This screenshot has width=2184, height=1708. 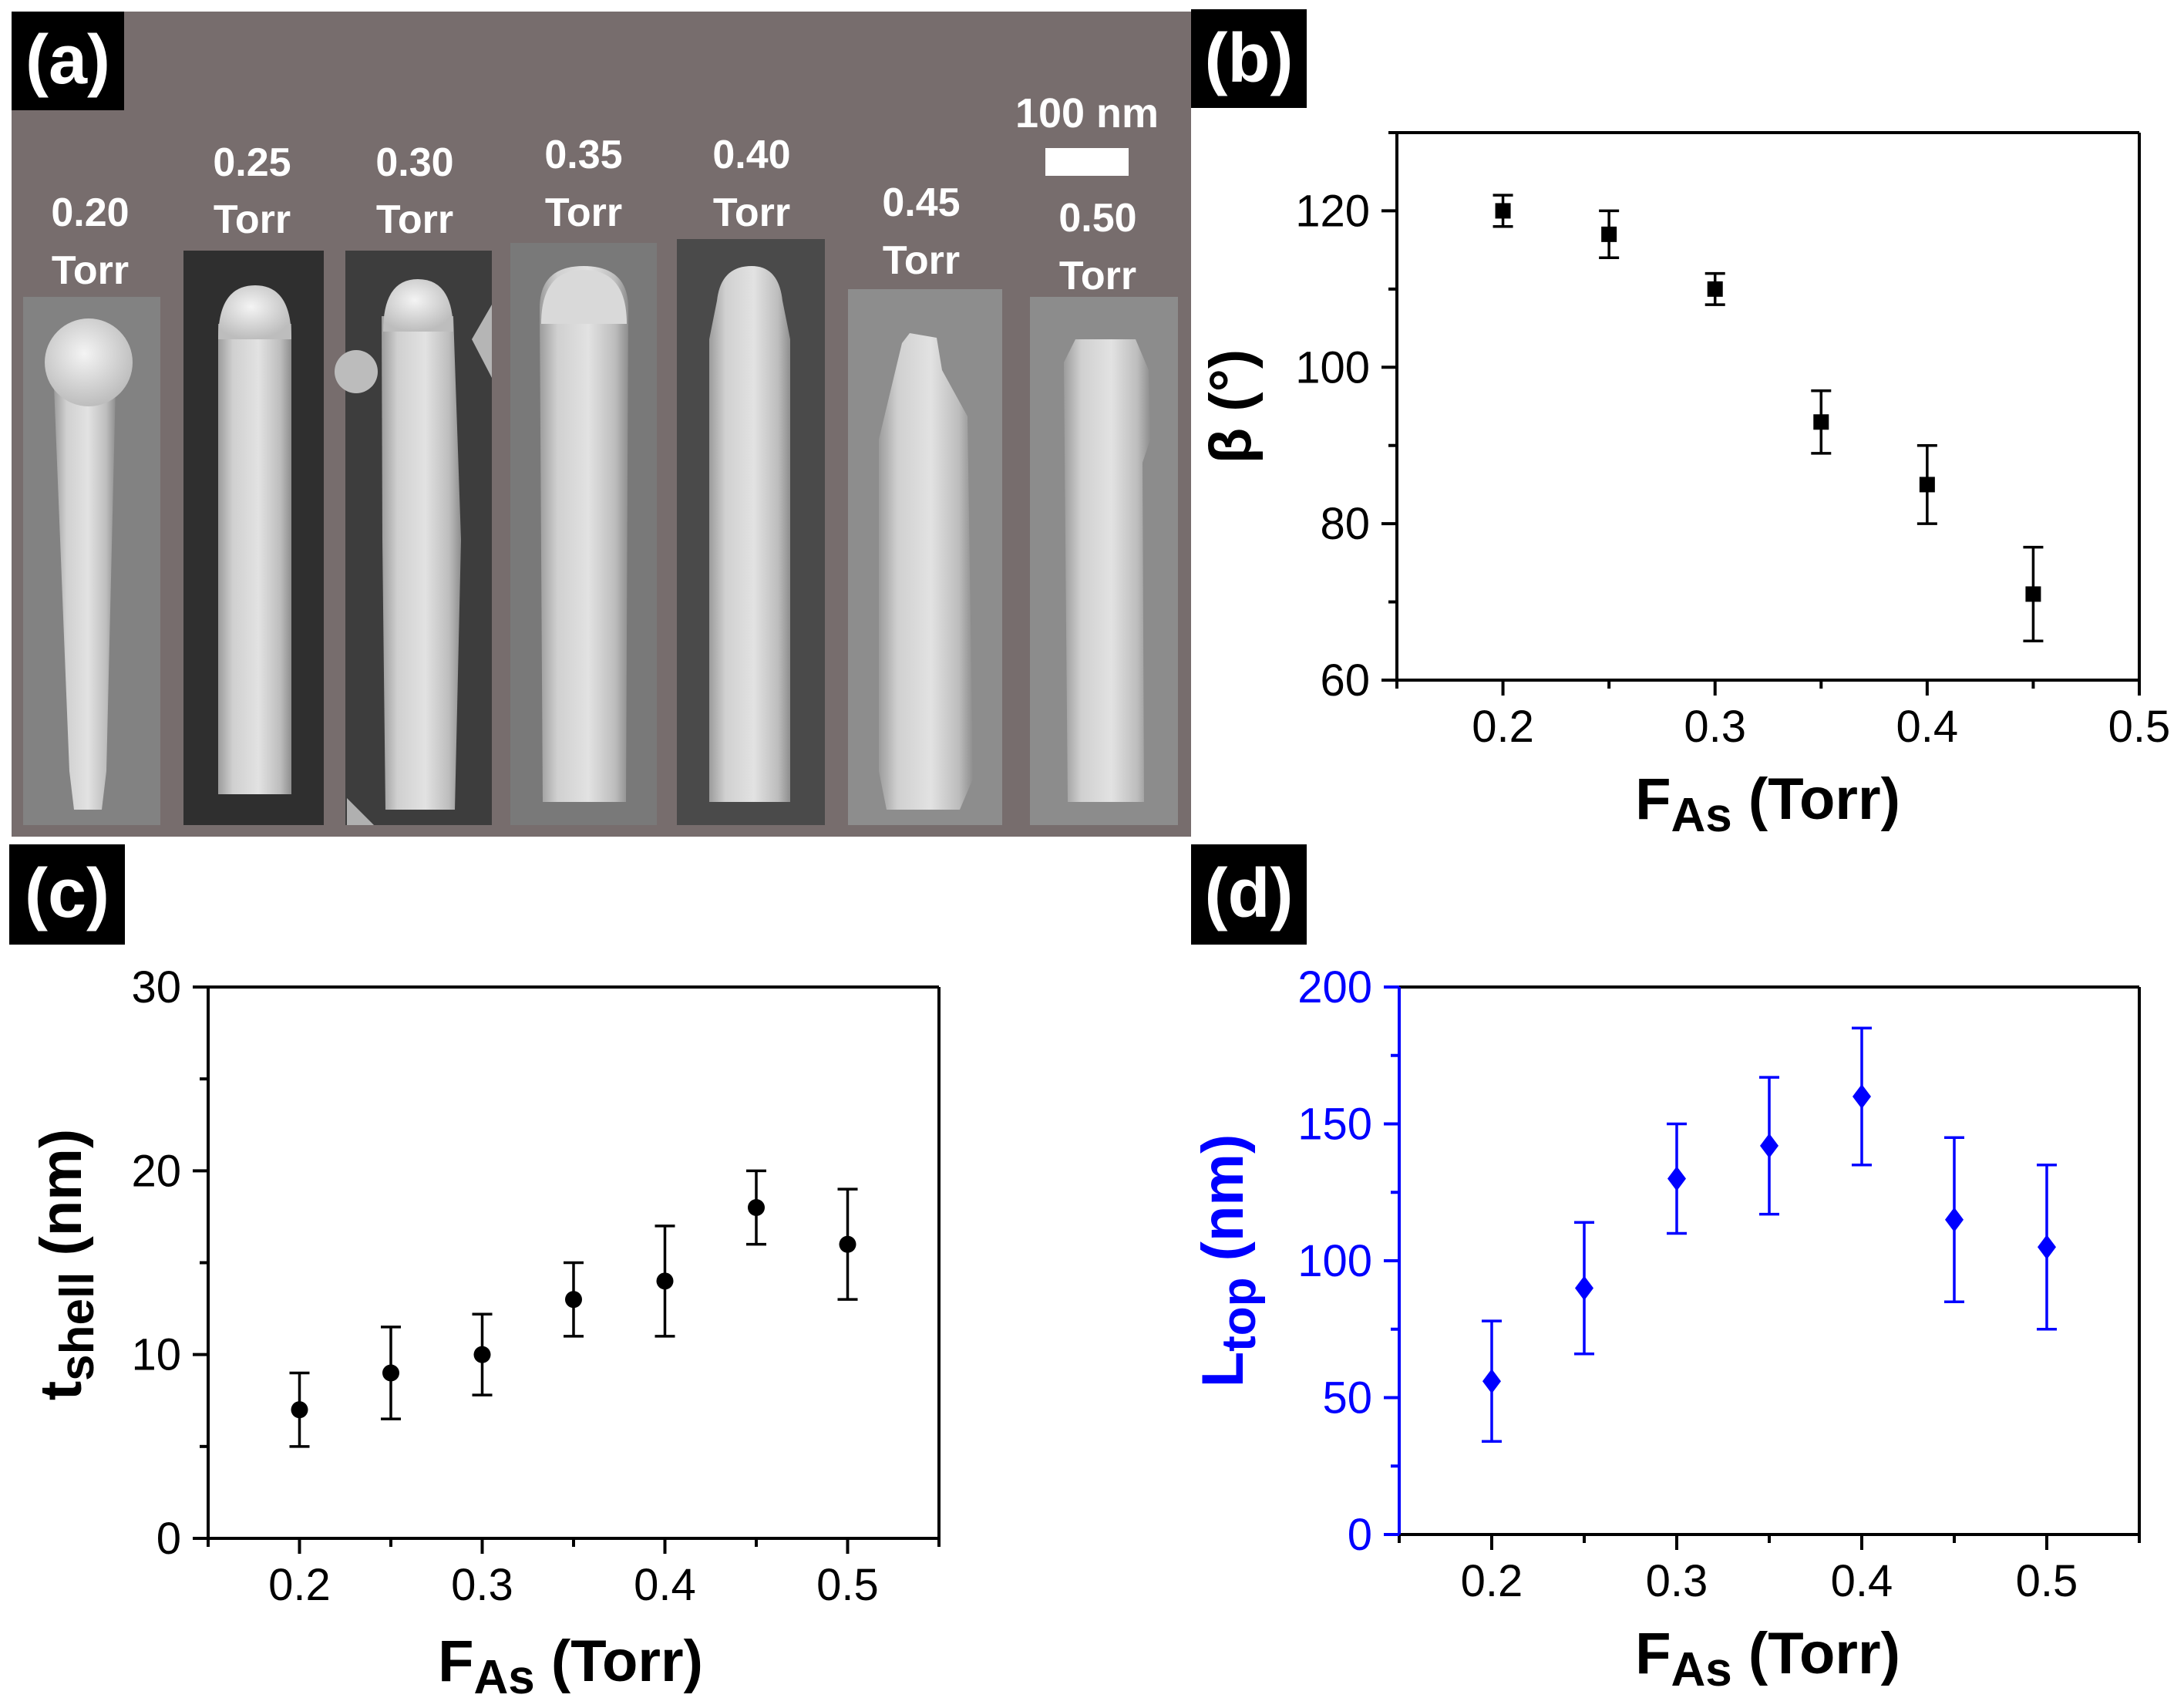 What do you see at coordinates (1231, 406) in the screenshot?
I see `chart-b-y-axis-label: β (°)` at bounding box center [1231, 406].